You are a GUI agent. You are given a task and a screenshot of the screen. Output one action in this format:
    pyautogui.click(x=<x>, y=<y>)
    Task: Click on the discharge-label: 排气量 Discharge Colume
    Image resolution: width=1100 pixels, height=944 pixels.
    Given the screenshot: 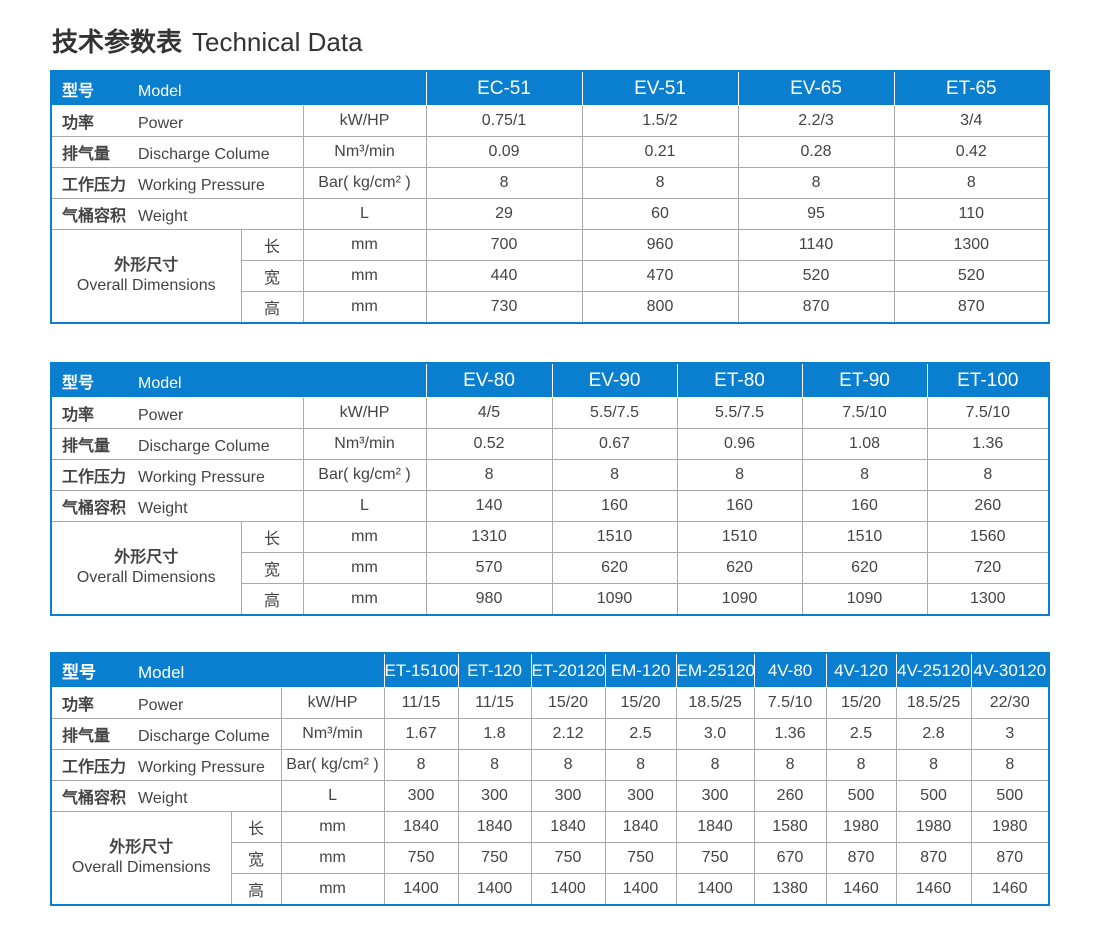 What is the action you would take?
    pyautogui.click(x=176, y=444)
    